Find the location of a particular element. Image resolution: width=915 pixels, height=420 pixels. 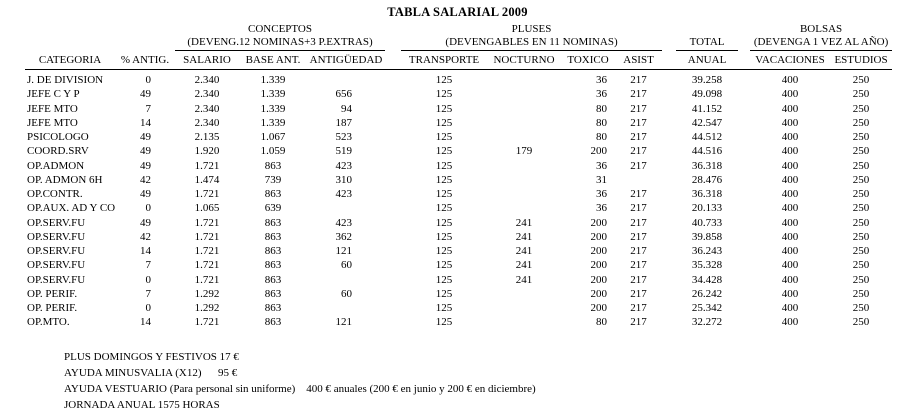

table-cell: 121 is located at coordinates (344, 322).